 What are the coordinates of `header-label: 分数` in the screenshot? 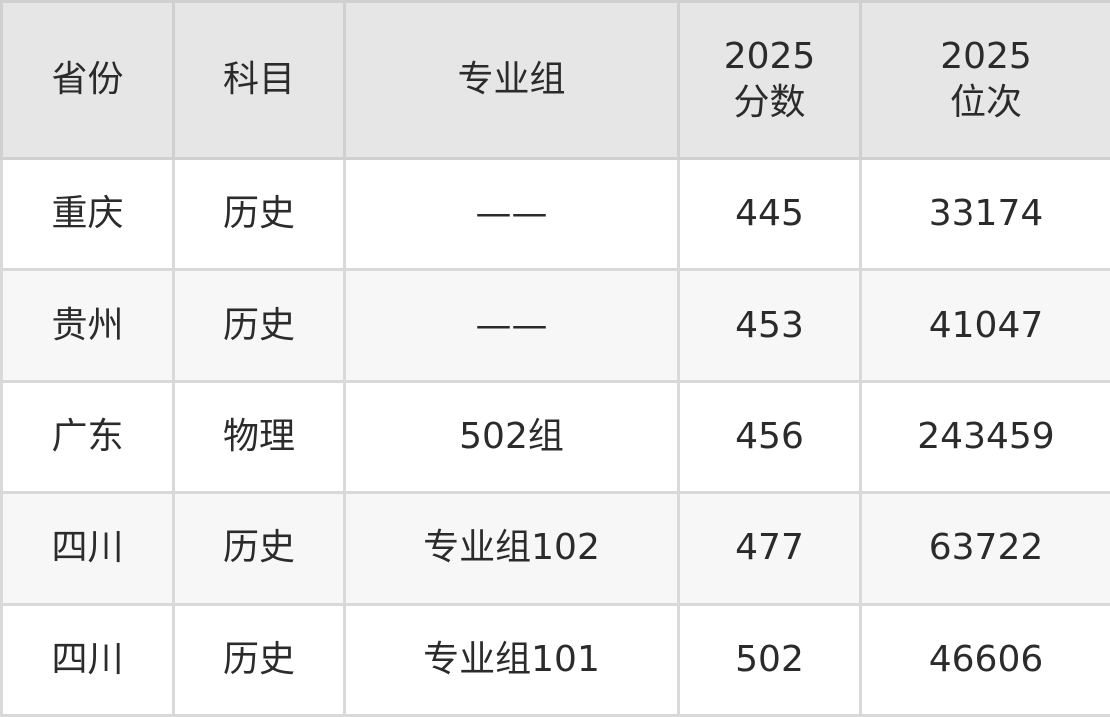 It's located at (769, 102).